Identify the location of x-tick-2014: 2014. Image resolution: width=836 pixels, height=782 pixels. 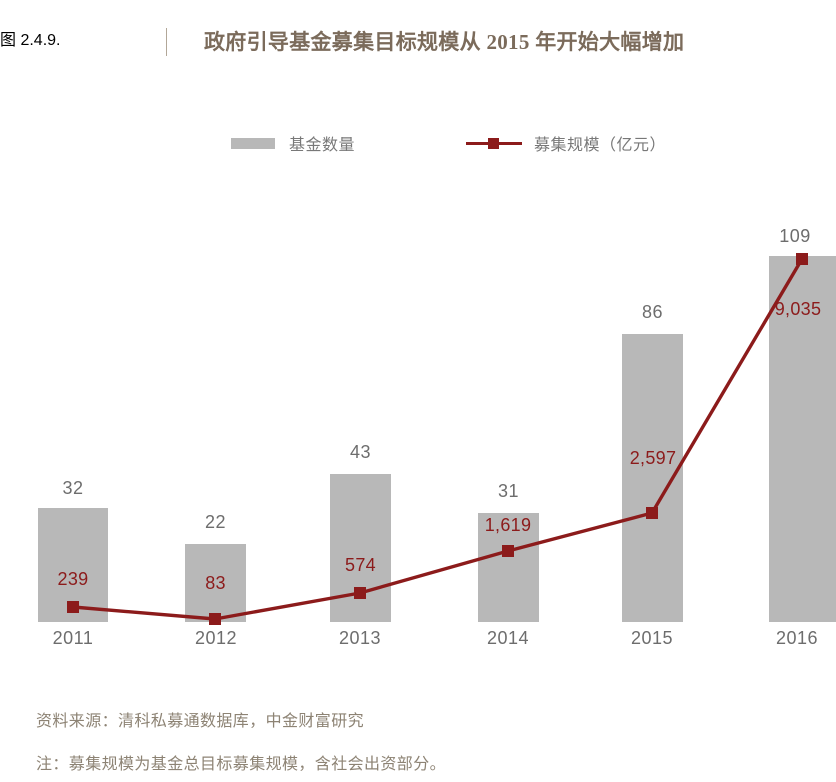
(508, 638).